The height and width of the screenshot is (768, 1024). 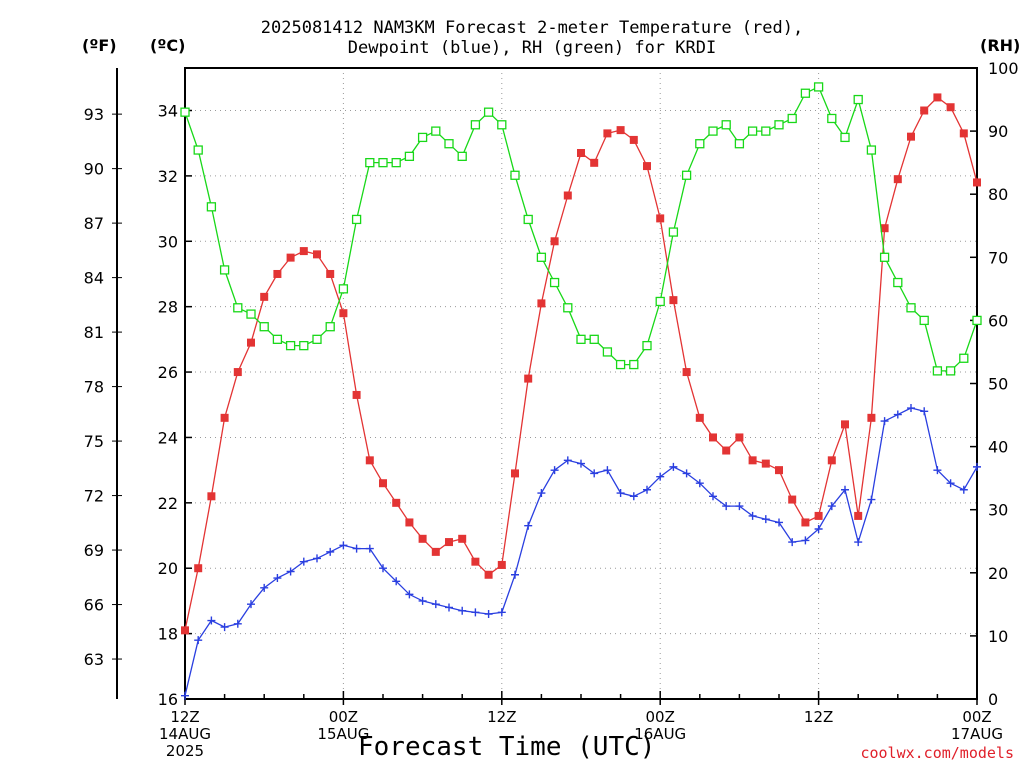 What do you see at coordinates (94, 278) in the screenshot?
I see `fahrenheit-tick-label: 84` at bounding box center [94, 278].